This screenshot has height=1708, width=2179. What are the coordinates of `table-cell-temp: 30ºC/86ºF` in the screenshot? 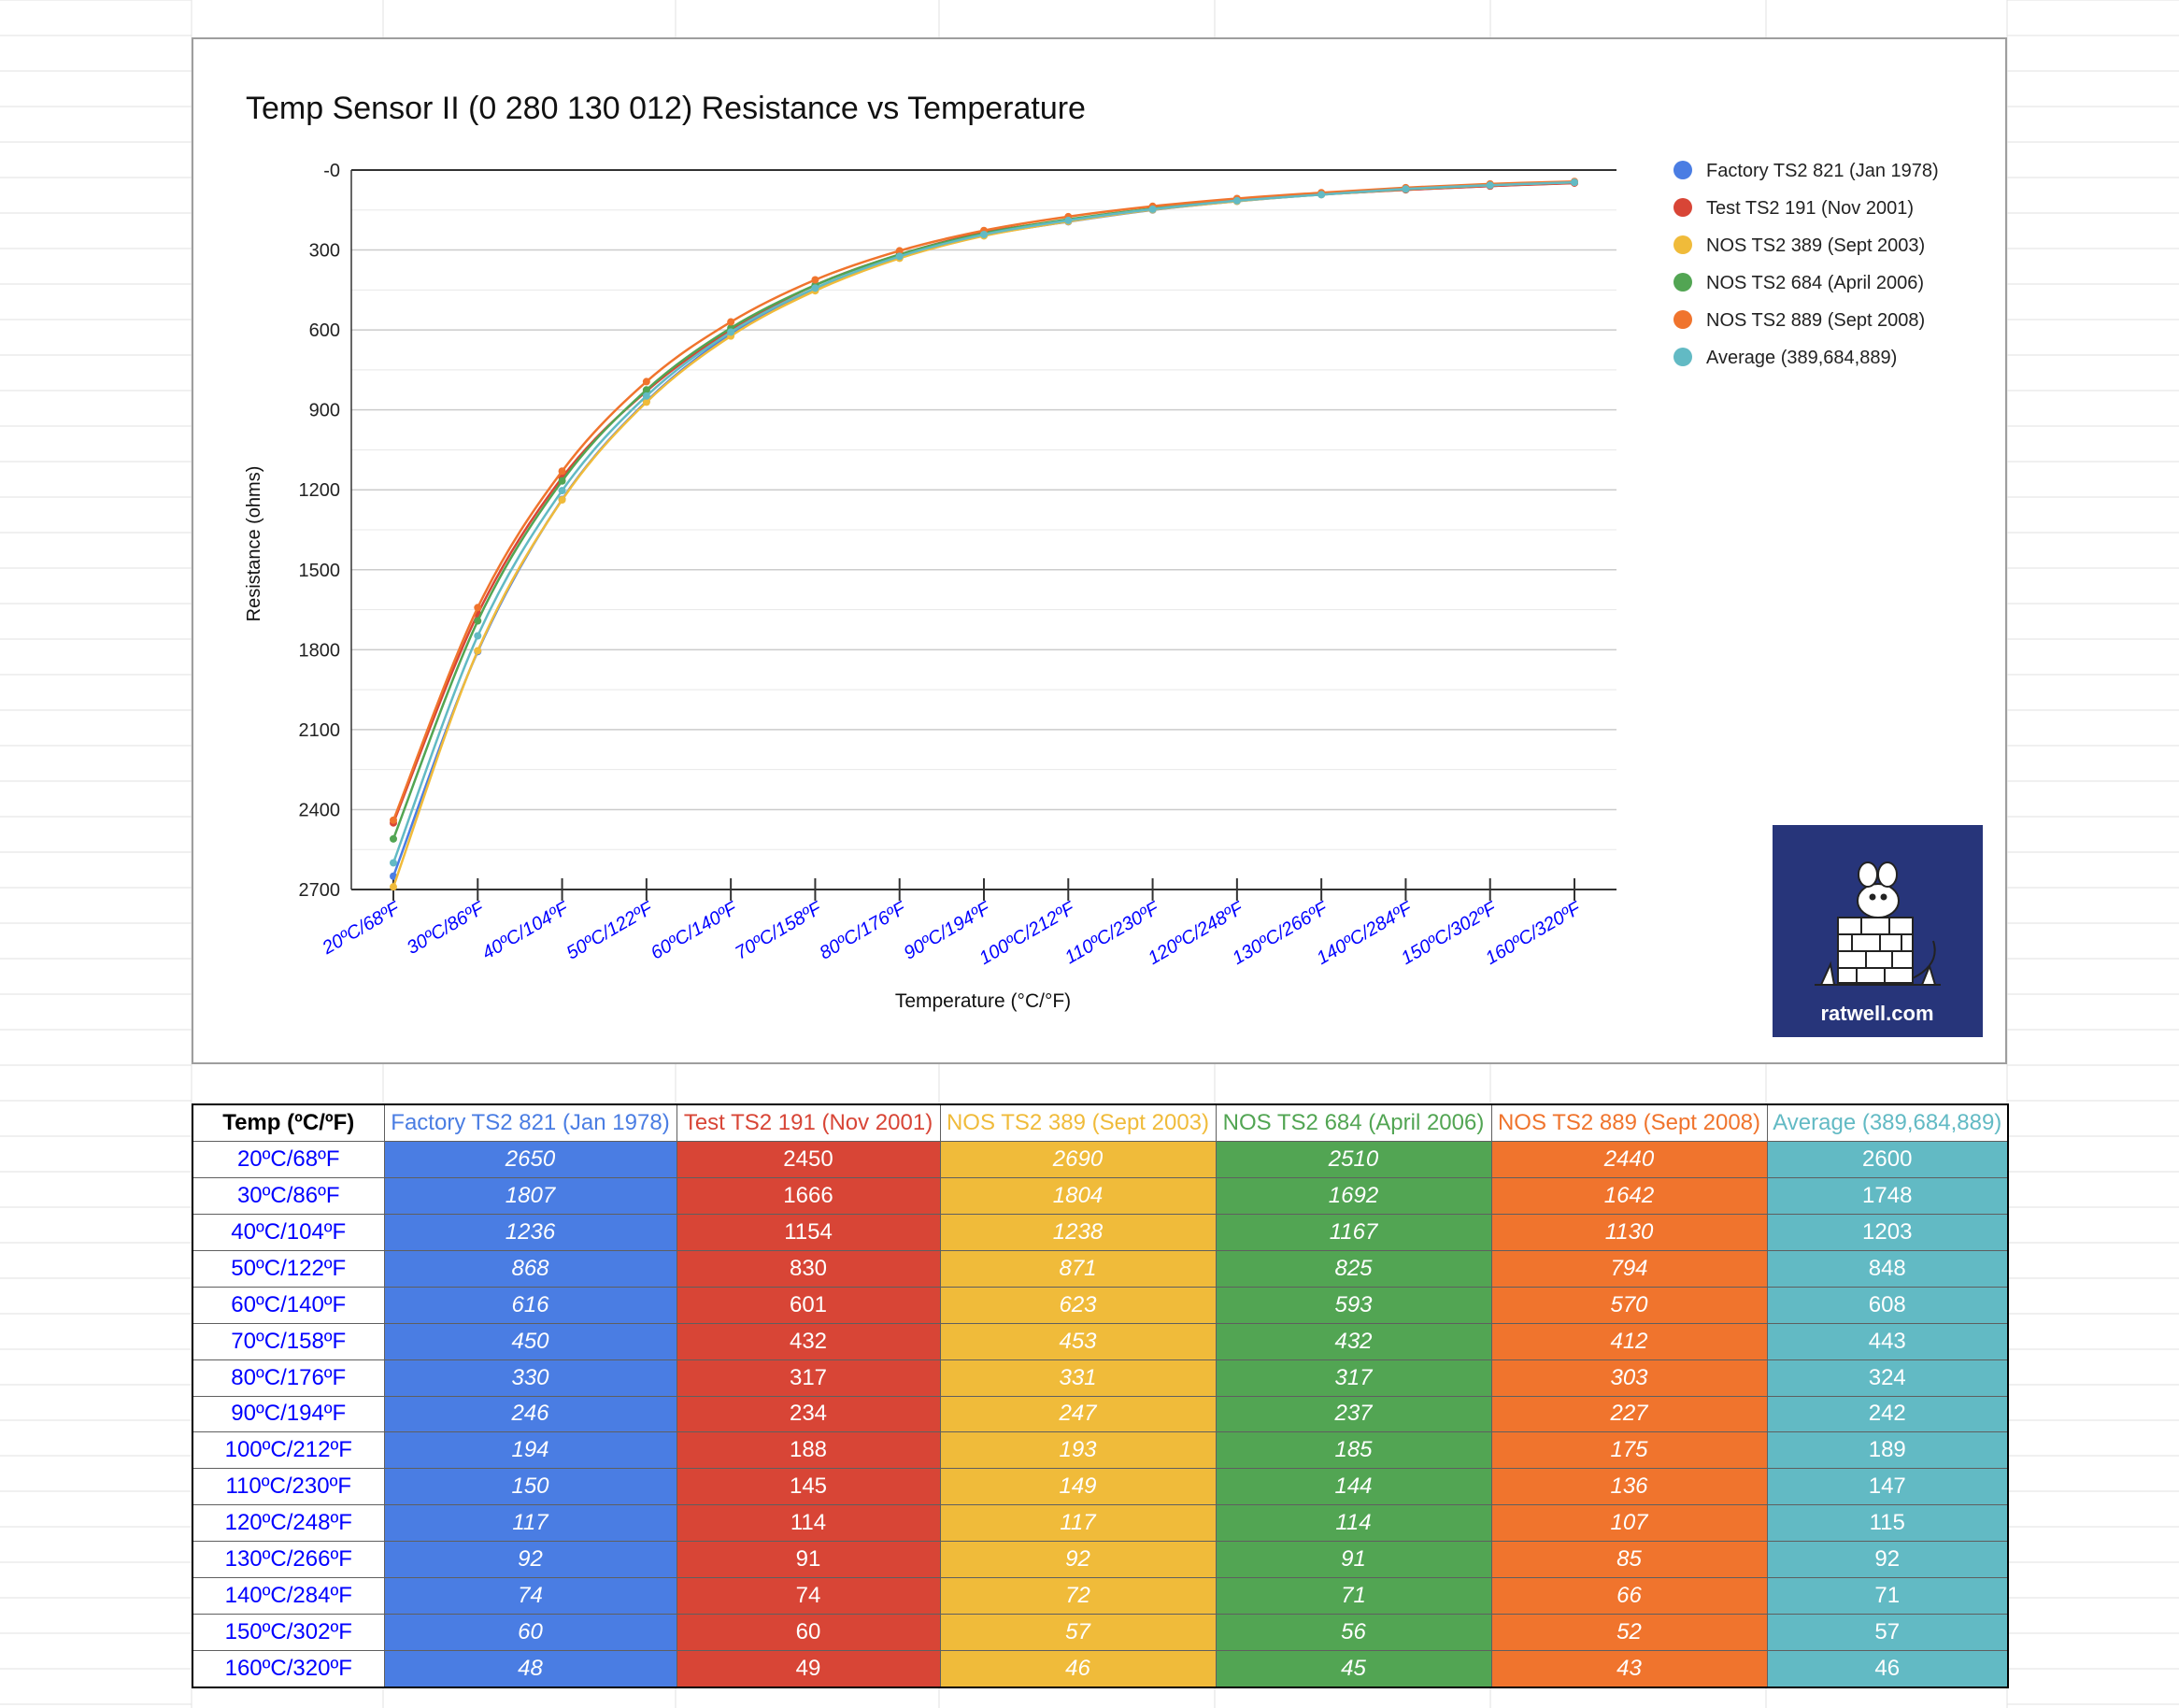 It's located at (289, 1196).